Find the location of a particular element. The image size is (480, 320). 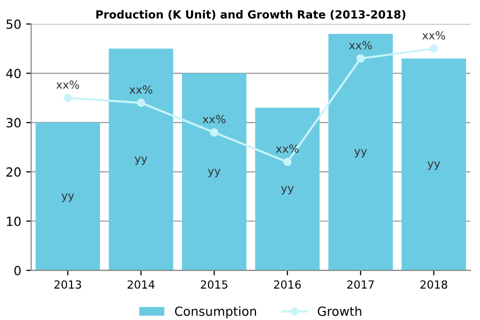

x-tick-label: 2018 is located at coordinates (434, 284).